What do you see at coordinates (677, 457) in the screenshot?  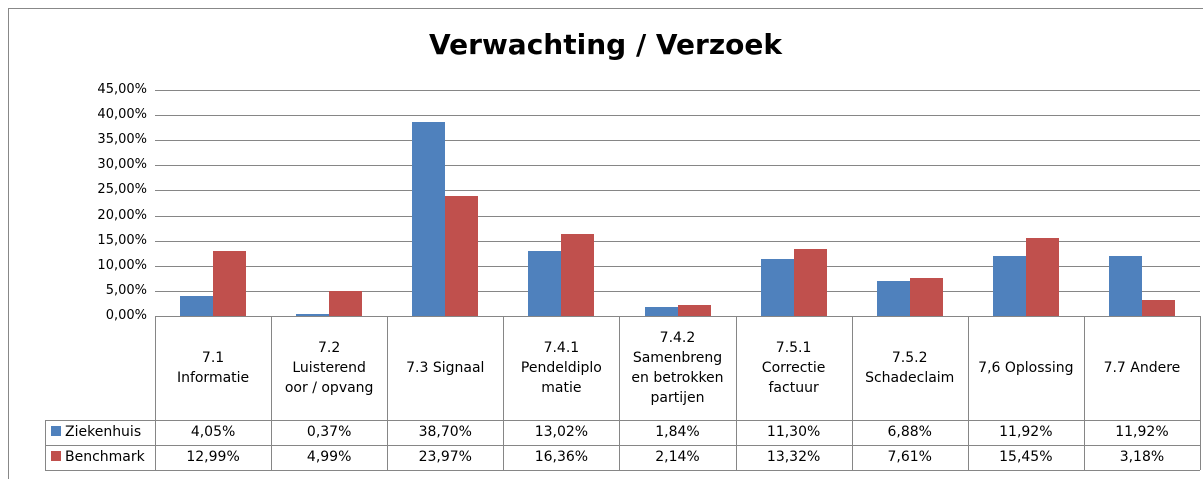 I see `table-cell: 2,14%` at bounding box center [677, 457].